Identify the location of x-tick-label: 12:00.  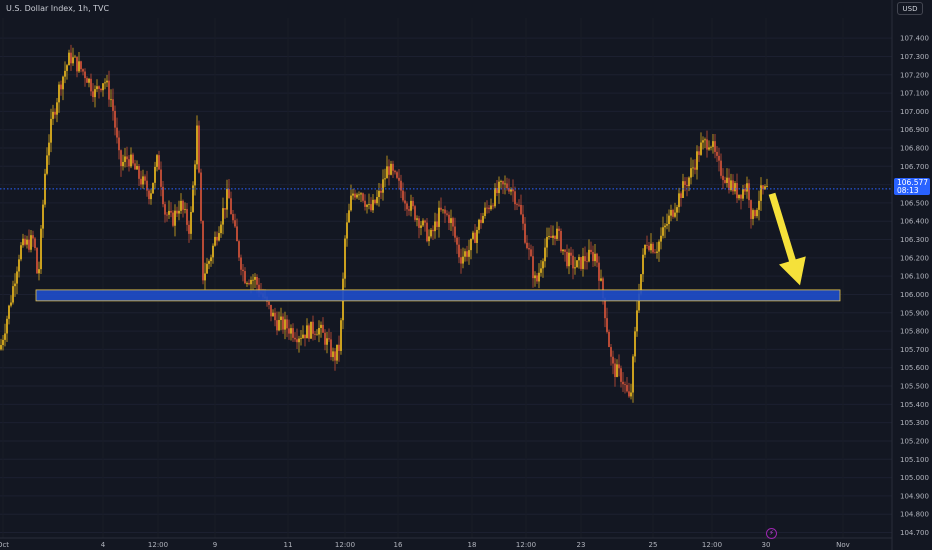
(526, 545).